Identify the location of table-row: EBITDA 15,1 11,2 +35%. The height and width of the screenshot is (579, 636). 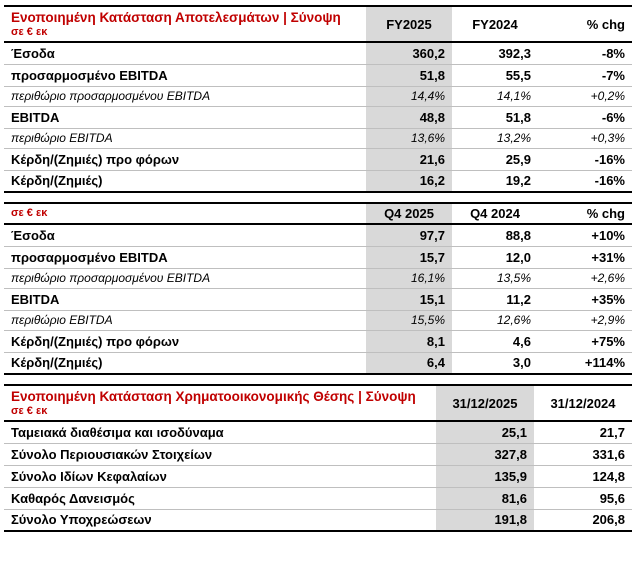
(318, 299).